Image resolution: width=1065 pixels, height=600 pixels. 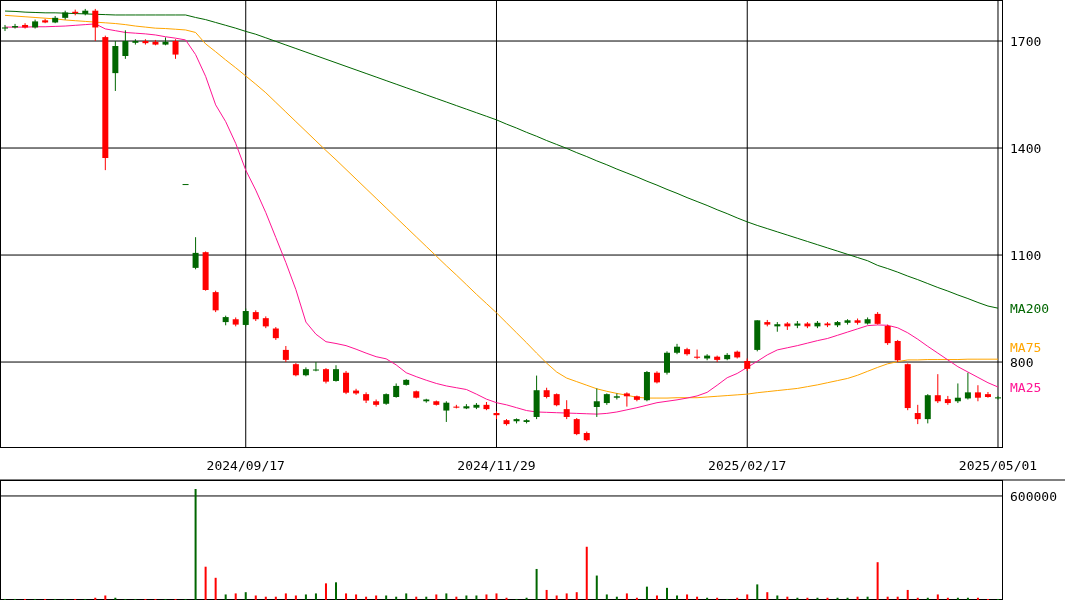 I want to click on y-tick-label: 1400, so click(x=1026, y=149).